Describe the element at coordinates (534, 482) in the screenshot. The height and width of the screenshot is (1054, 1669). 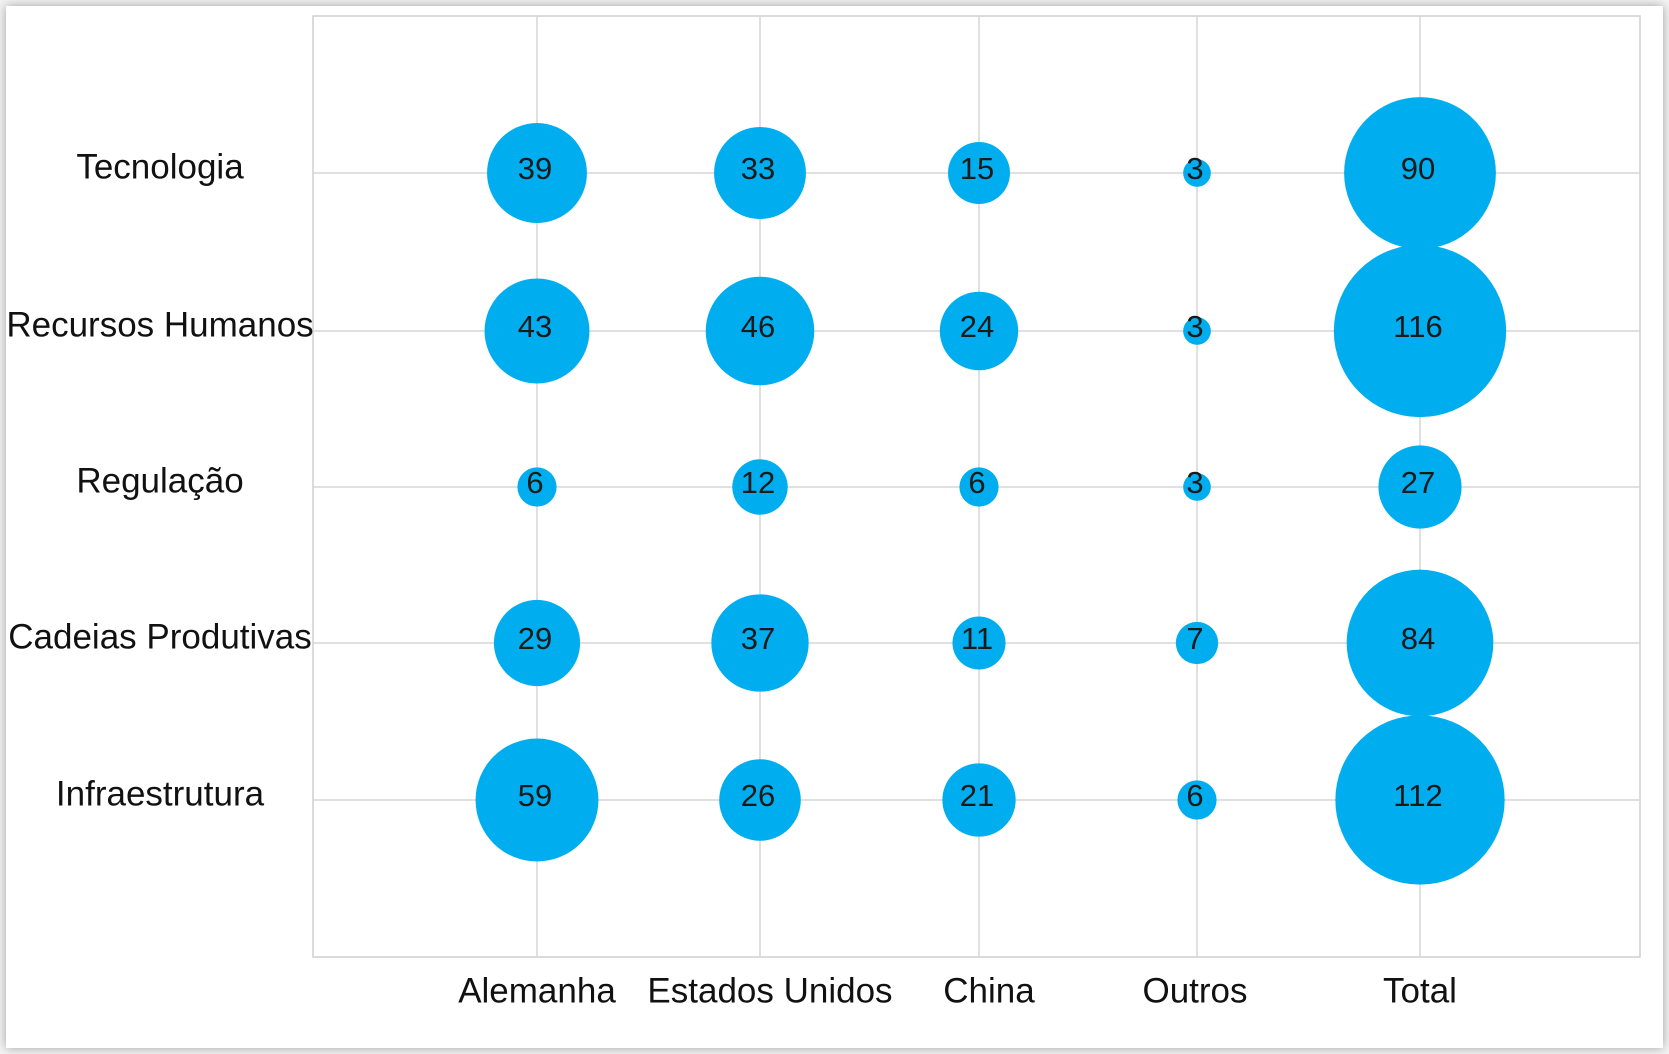
I see `bubble-value-regulacao-alemanha: 6` at that location.